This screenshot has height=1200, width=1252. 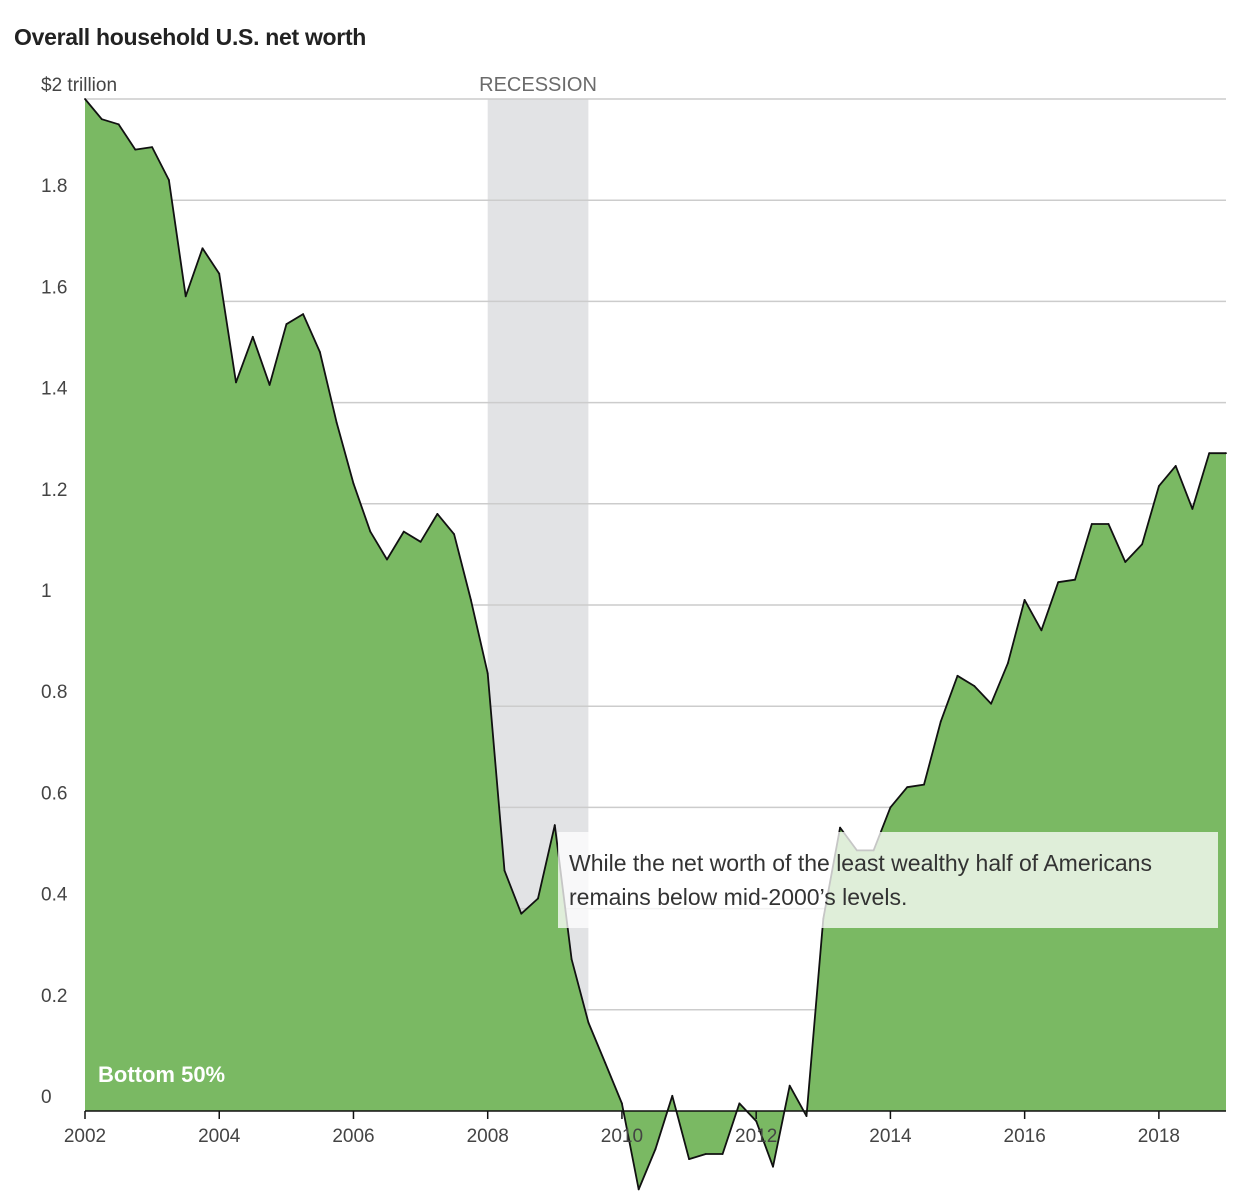 What do you see at coordinates (1159, 1136) in the screenshot?
I see `x-tick-label: 2018` at bounding box center [1159, 1136].